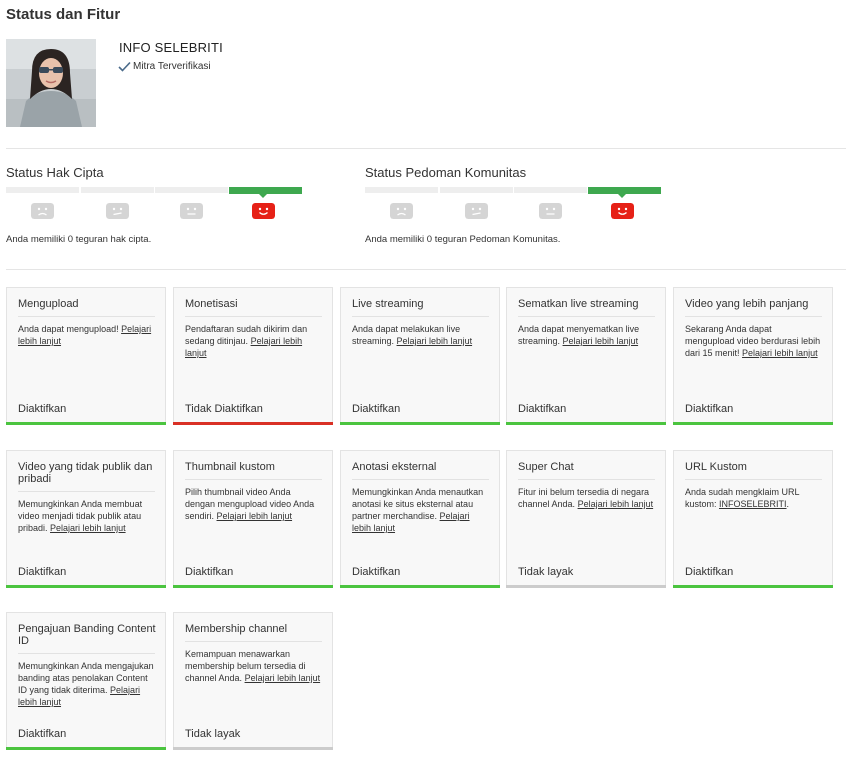 This screenshot has width=848, height=762. I want to click on custom-url-link: INFOSELEBRITI, so click(753, 504).